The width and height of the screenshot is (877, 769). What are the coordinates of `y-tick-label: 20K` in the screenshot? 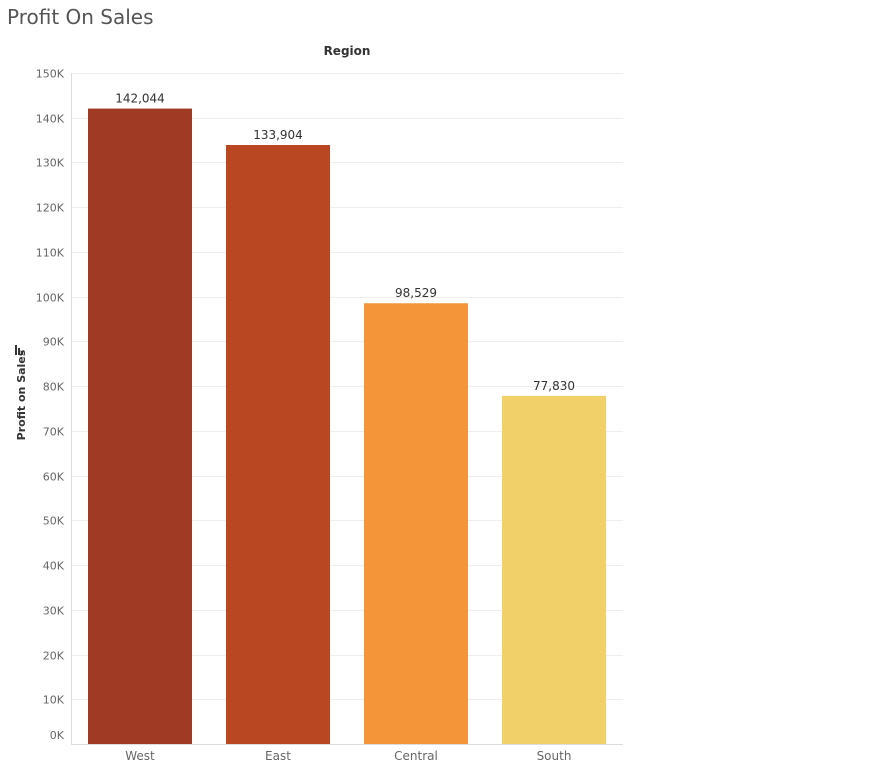 It's located at (54, 656).